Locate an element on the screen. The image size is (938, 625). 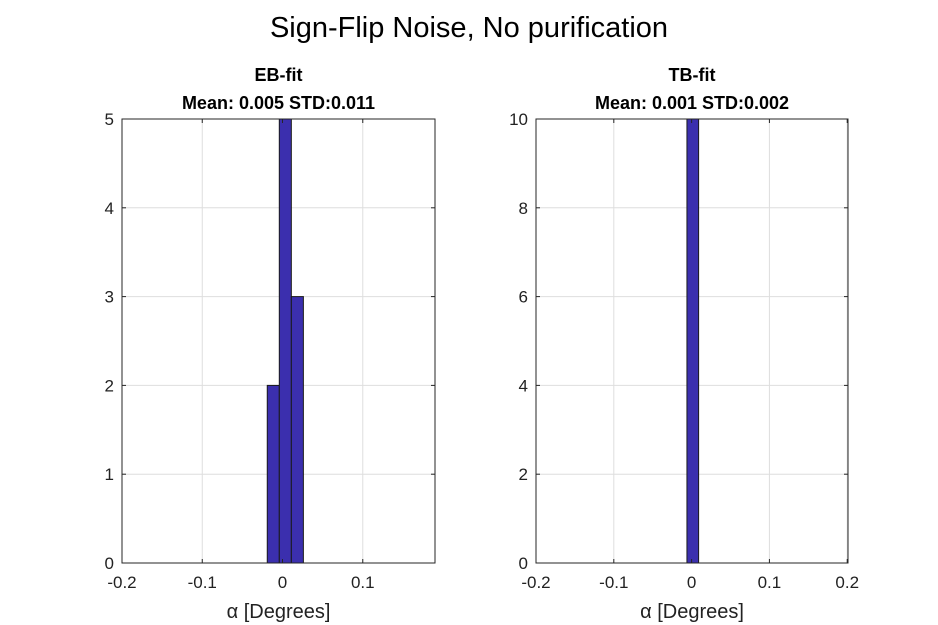
y-tick-label-1-5: 10 is located at coordinates (518, 119).